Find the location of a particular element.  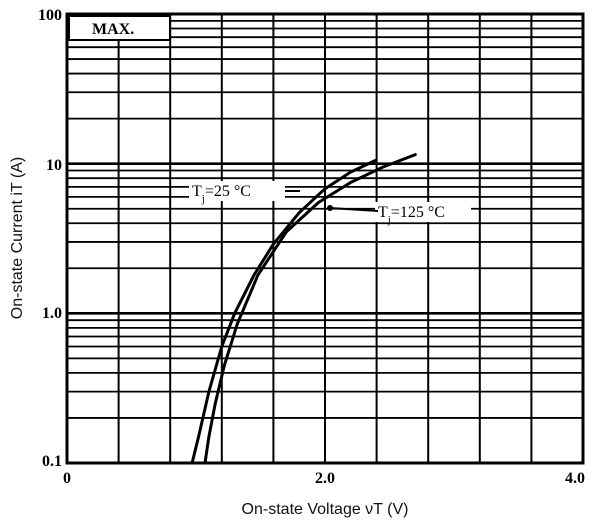

y-axis-label: On-state Current iT (A) is located at coordinates (17, 238).